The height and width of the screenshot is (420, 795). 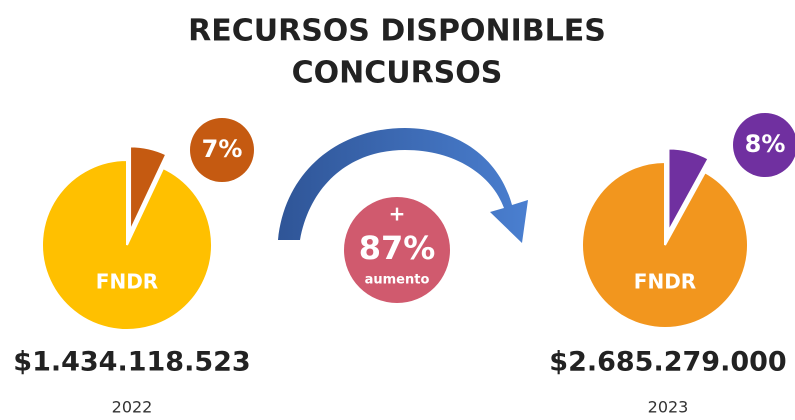 I want to click on growth-arrow, so click(x=403, y=185).